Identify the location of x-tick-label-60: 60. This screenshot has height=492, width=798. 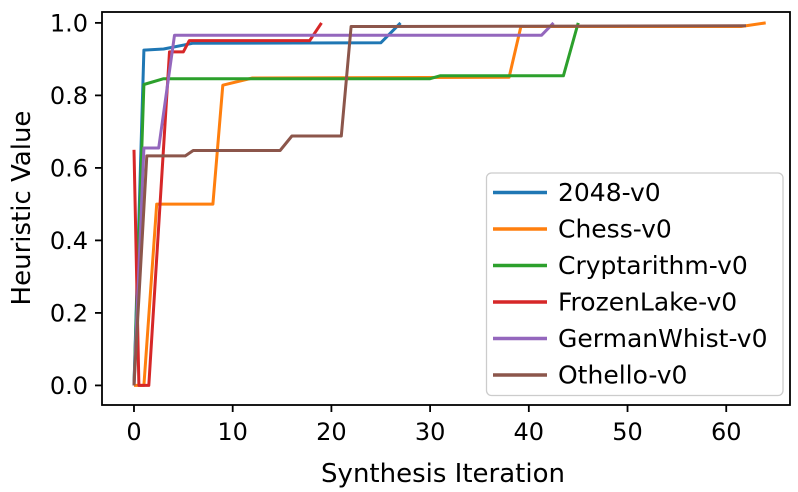
(726, 432).